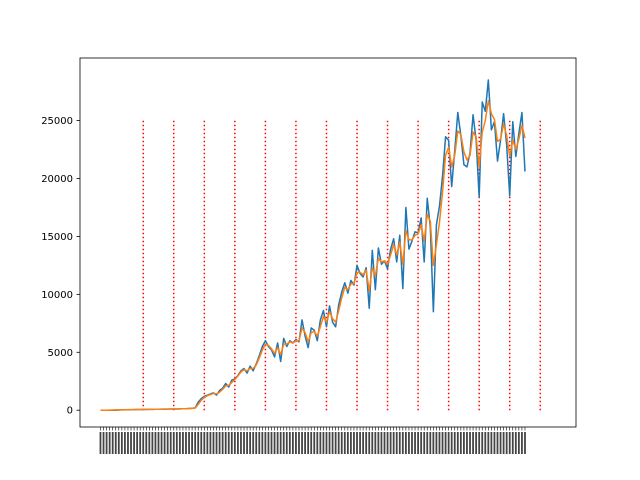 This screenshot has width=640, height=480. Describe the element at coordinates (60, 353) in the screenshot. I see `ytick-label-1: 5000` at that location.